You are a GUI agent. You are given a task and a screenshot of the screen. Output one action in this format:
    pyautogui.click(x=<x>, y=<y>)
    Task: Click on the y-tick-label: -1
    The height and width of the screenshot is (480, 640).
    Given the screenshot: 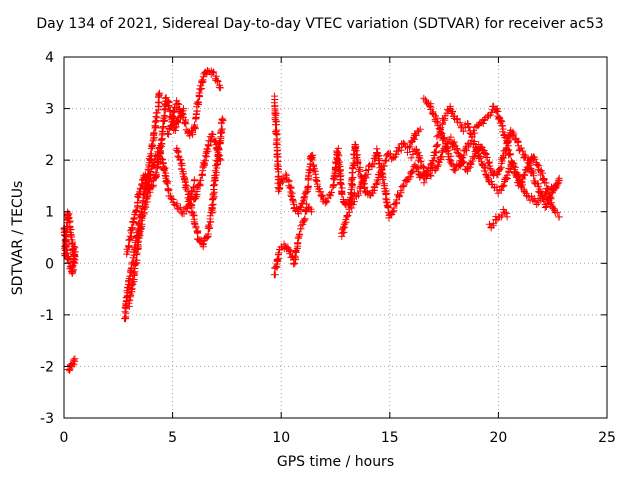 What is the action you would take?
    pyautogui.click(x=47, y=316)
    